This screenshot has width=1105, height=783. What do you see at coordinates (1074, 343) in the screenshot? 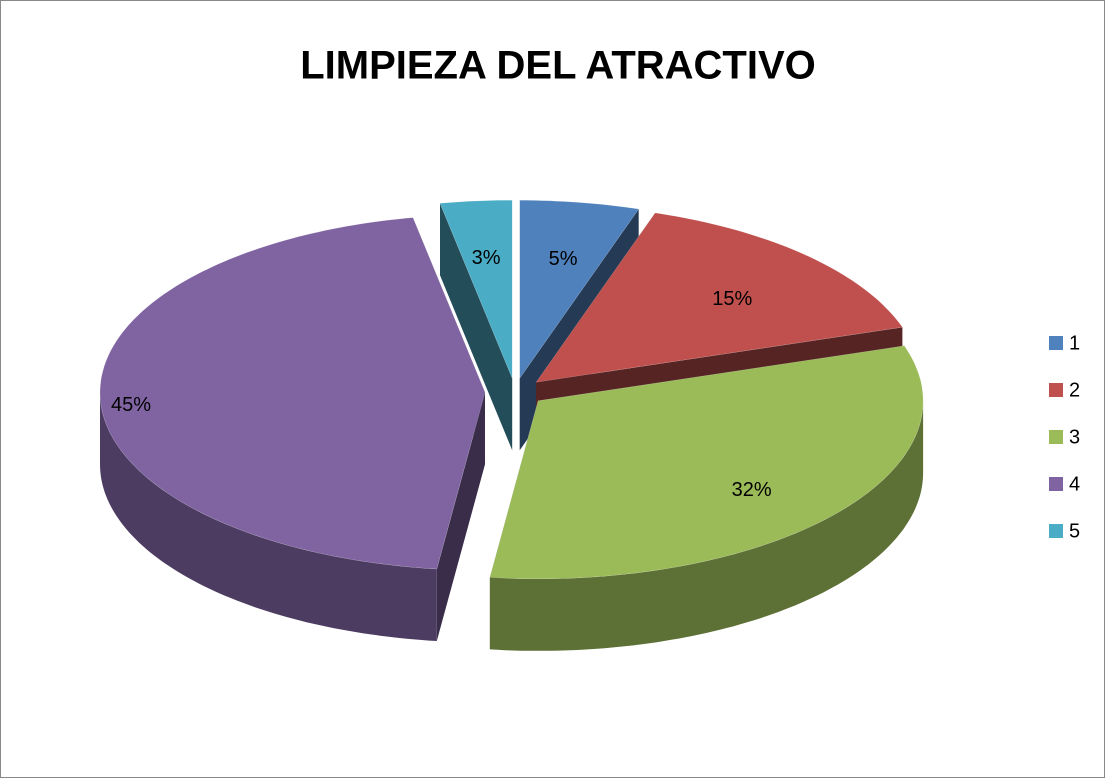
I see `legend-label: 1` at bounding box center [1074, 343].